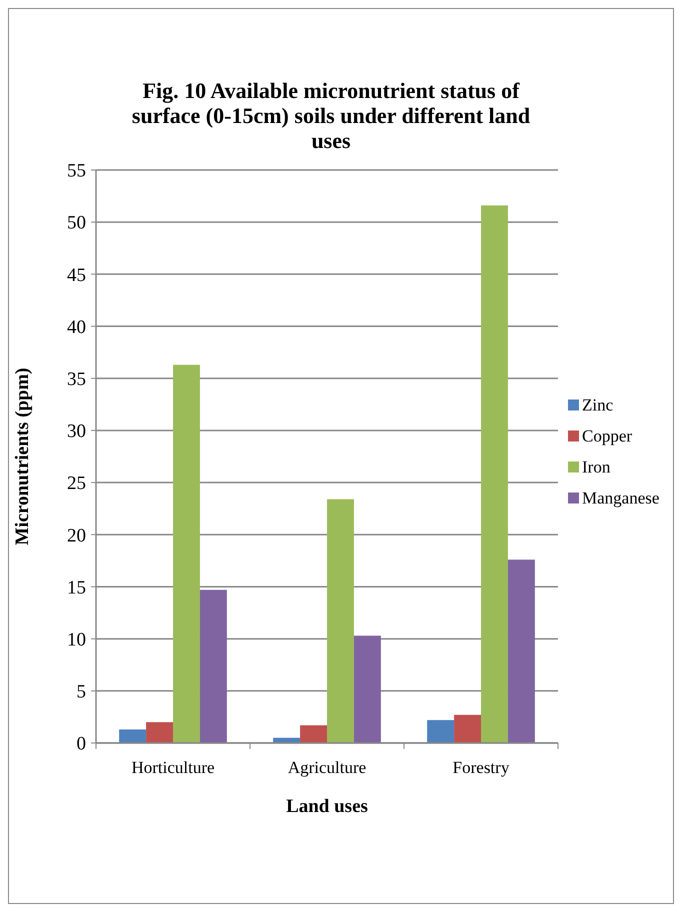 This screenshot has width=682, height=912. Describe the element at coordinates (81, 744) in the screenshot. I see `y-tick-label: 0` at that location.